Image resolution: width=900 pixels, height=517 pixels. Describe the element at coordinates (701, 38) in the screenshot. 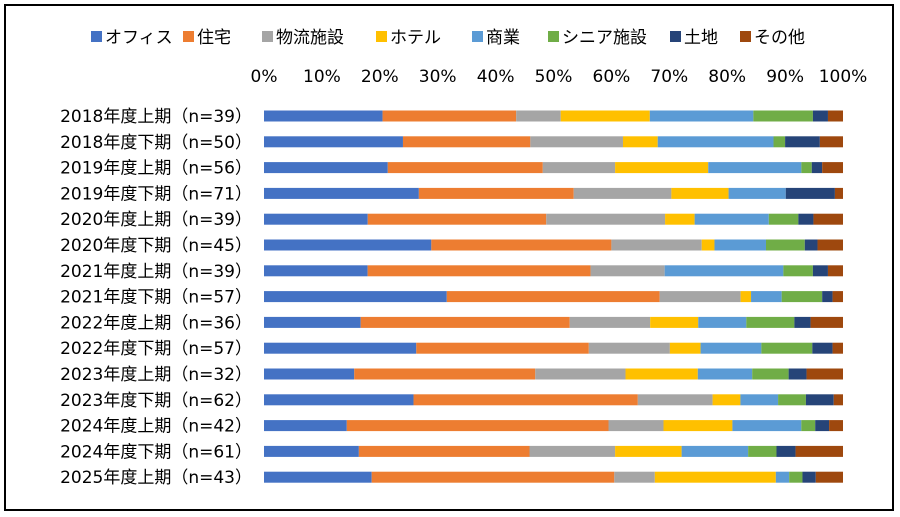

I see `legend-label: 土地` at that location.